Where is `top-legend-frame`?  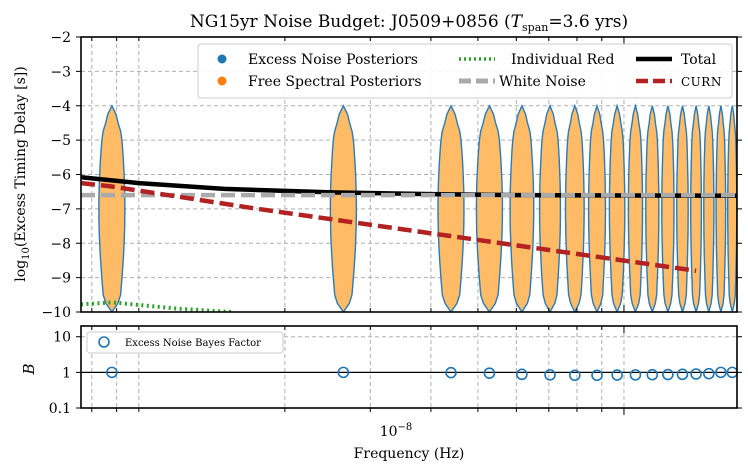
top-legend-frame is located at coordinates (465, 71).